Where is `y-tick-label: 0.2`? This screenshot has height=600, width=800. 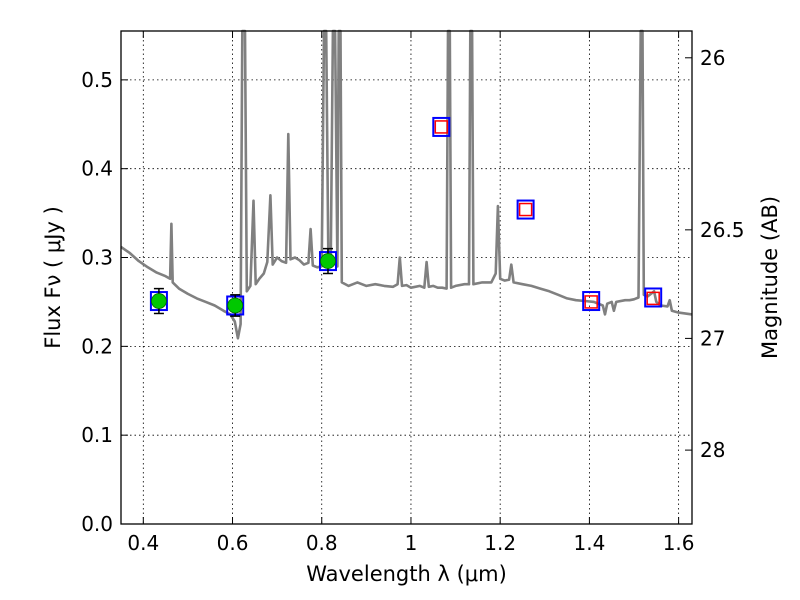
y-tick-label: 0.2 is located at coordinates (97, 346).